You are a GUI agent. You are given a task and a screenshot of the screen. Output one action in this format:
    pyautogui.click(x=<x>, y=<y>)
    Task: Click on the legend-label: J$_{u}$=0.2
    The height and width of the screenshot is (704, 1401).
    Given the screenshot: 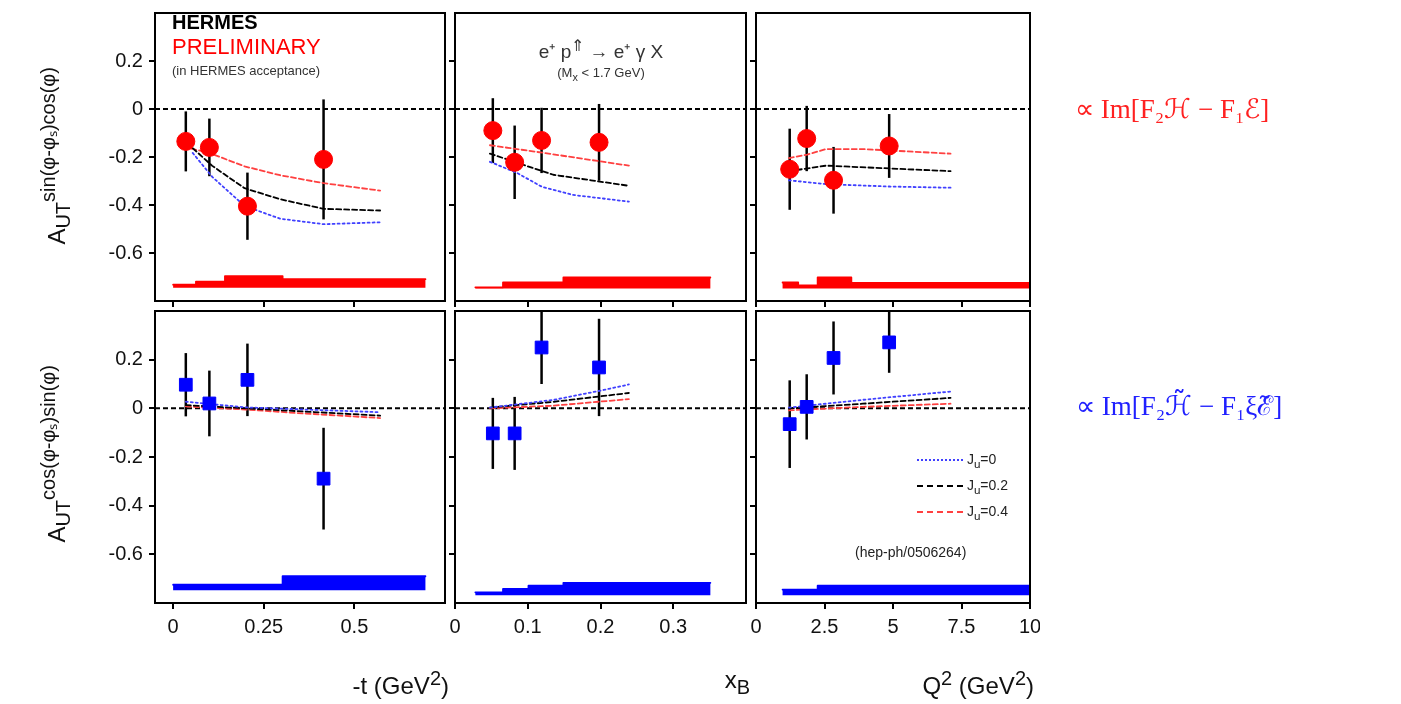 What is the action you would take?
    pyautogui.click(x=987, y=486)
    